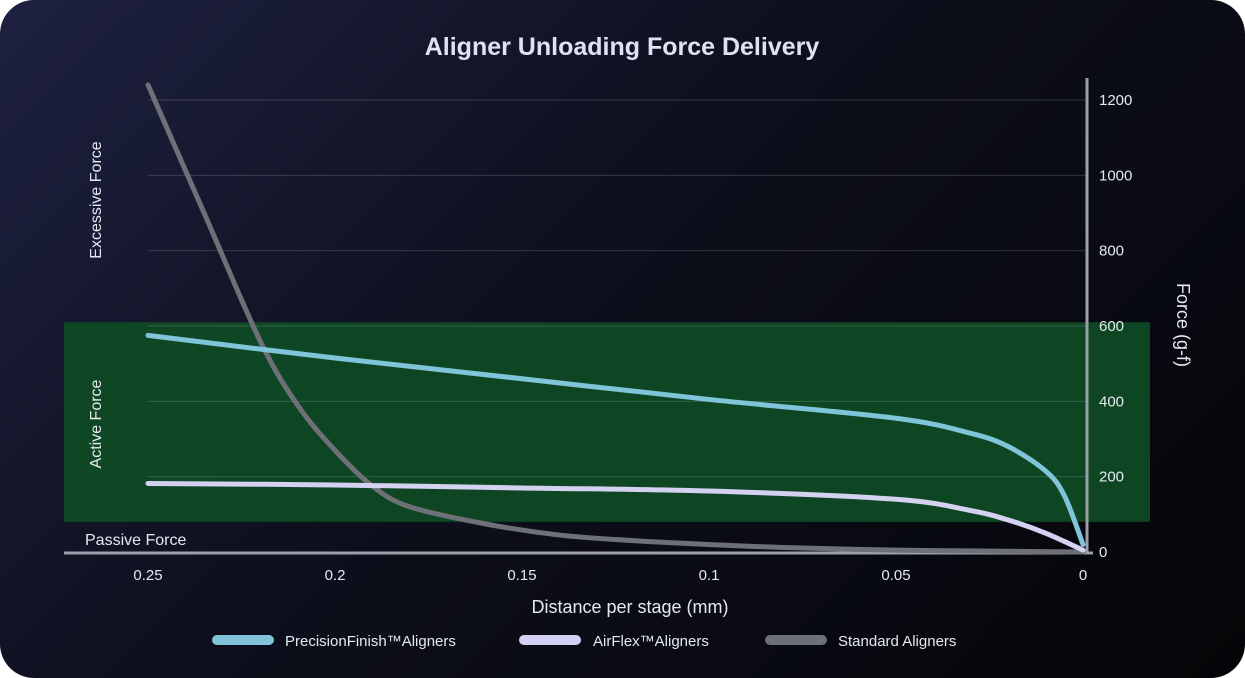  What do you see at coordinates (895, 575) in the screenshot?
I see `x-tick-label: 0.05` at bounding box center [895, 575].